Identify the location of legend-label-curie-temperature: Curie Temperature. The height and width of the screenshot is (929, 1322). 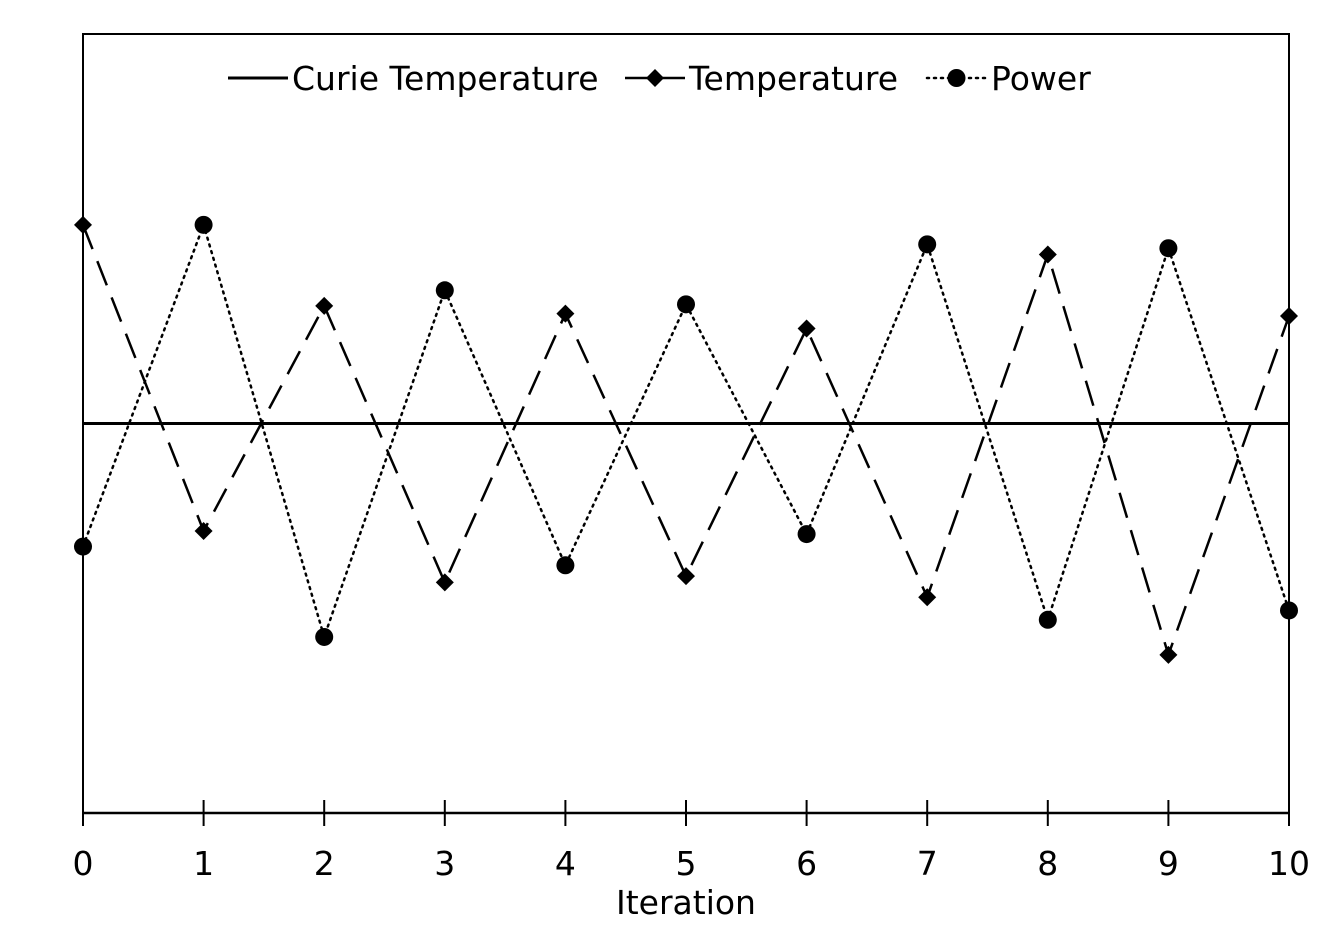
(445, 78).